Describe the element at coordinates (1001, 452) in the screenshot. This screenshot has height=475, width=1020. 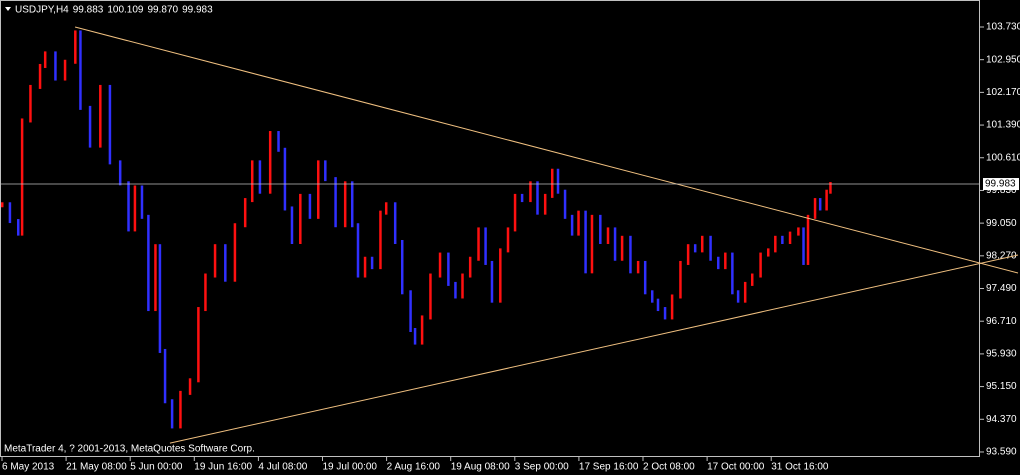
I see `y-tick-label: 93.590` at that location.